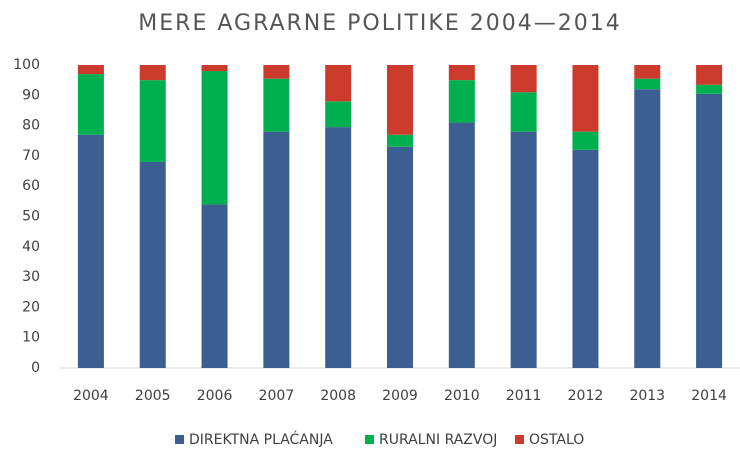 The image size is (740, 454). What do you see at coordinates (31, 277) in the screenshot?
I see `y-tick-label: 30` at bounding box center [31, 277].